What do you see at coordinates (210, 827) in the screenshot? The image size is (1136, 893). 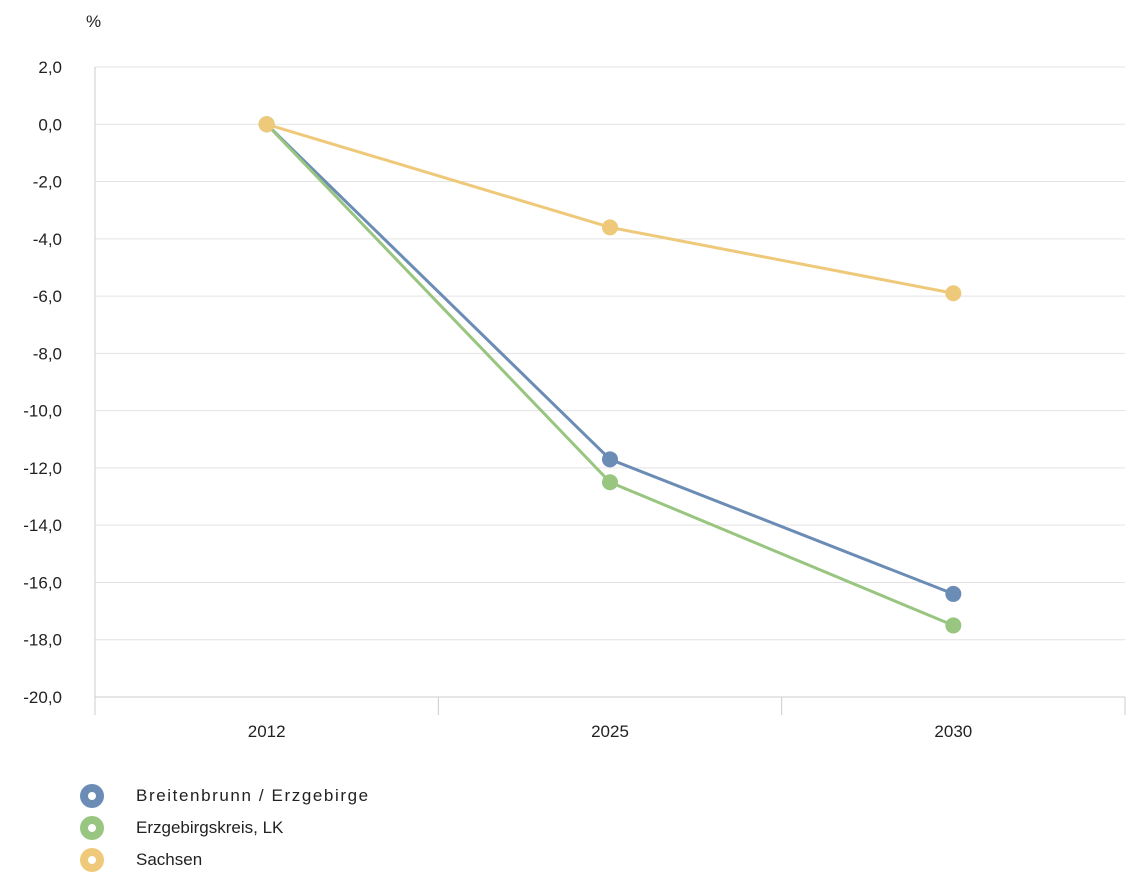 I see `legend-label: Erzgebirgskreis, LK` at bounding box center [210, 827].